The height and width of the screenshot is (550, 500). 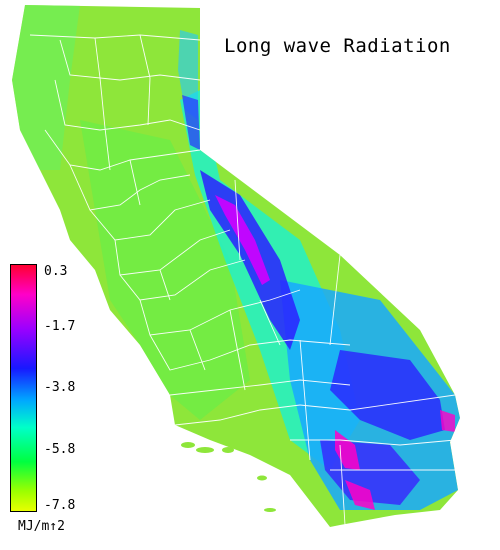 I want to click on mojave-blue-patch, so click(x=387, y=395).